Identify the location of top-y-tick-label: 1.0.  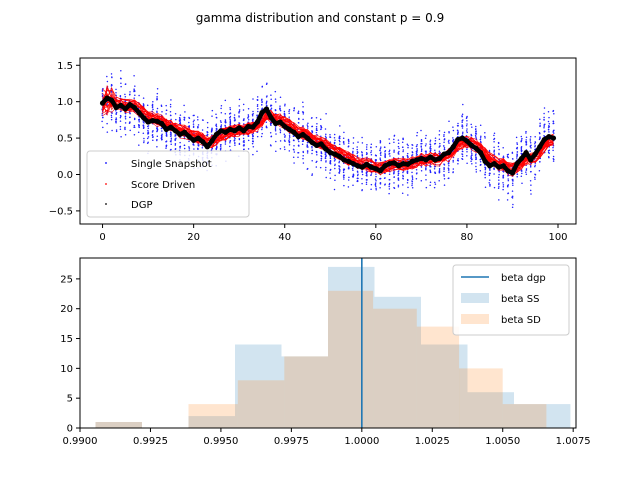
(65, 102).